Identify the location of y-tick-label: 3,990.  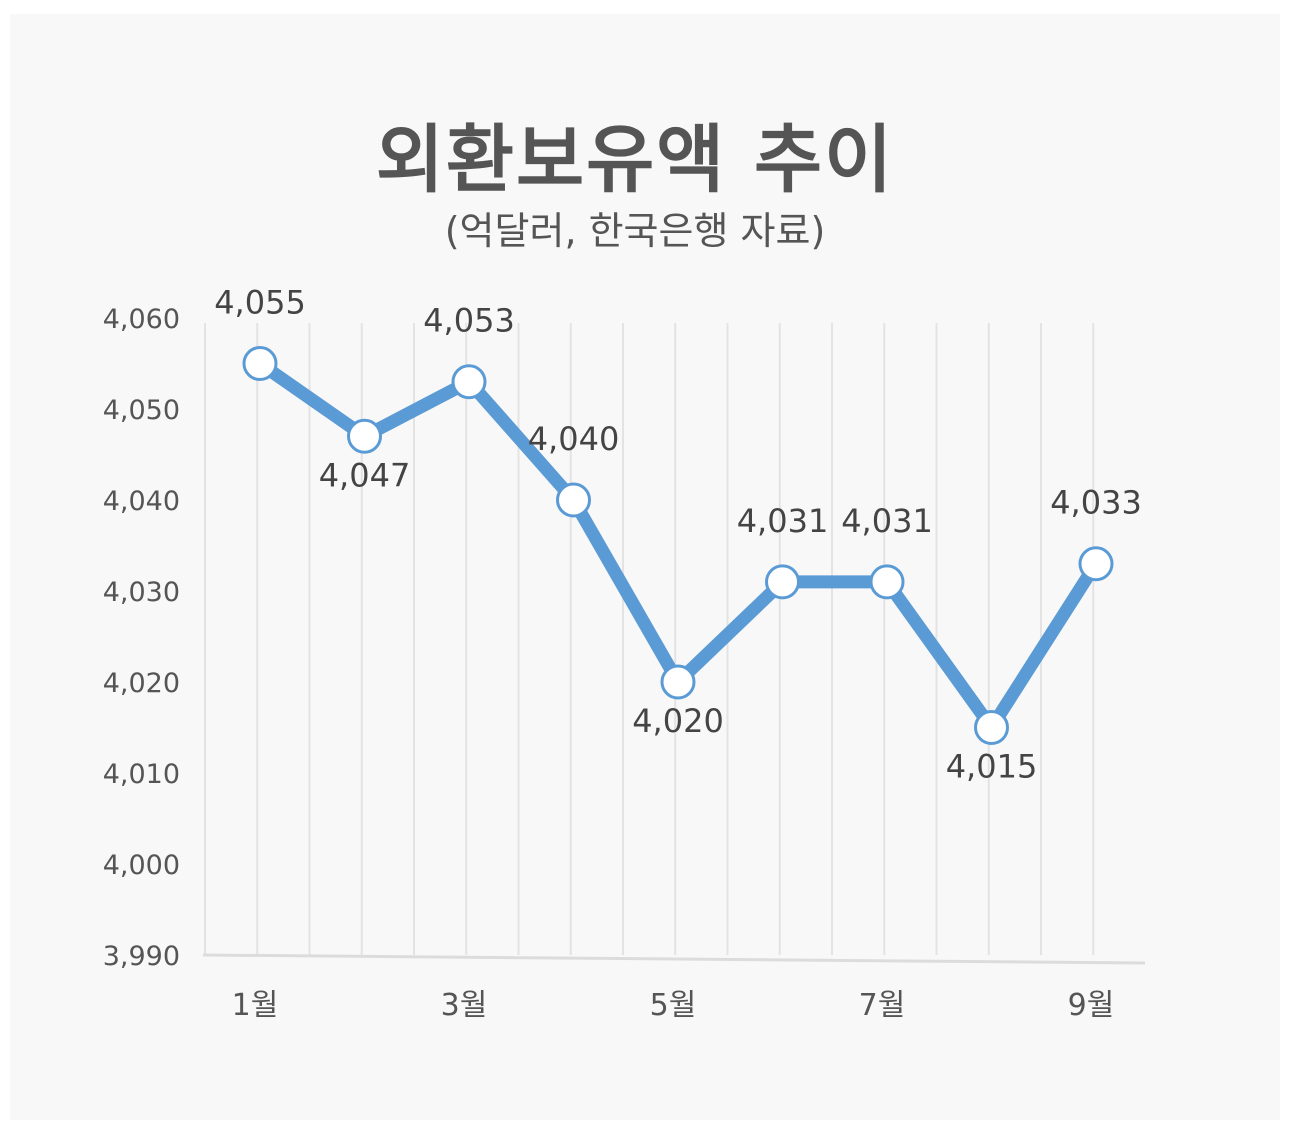
(141, 956).